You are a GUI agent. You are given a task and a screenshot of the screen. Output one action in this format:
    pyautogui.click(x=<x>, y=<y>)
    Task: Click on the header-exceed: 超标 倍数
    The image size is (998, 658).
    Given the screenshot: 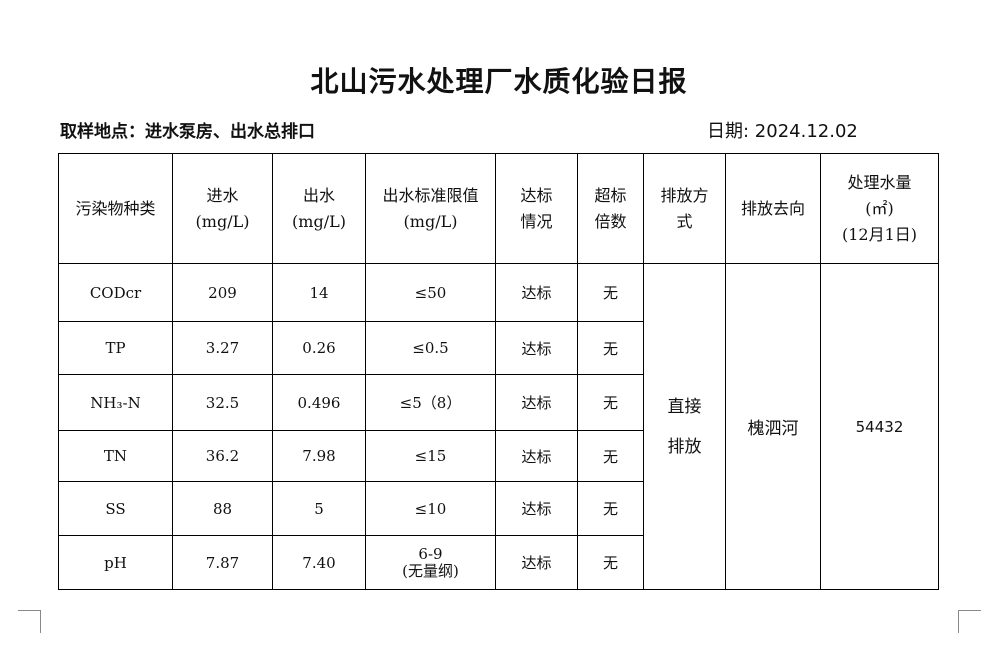 What is the action you would take?
    pyautogui.click(x=610, y=208)
    